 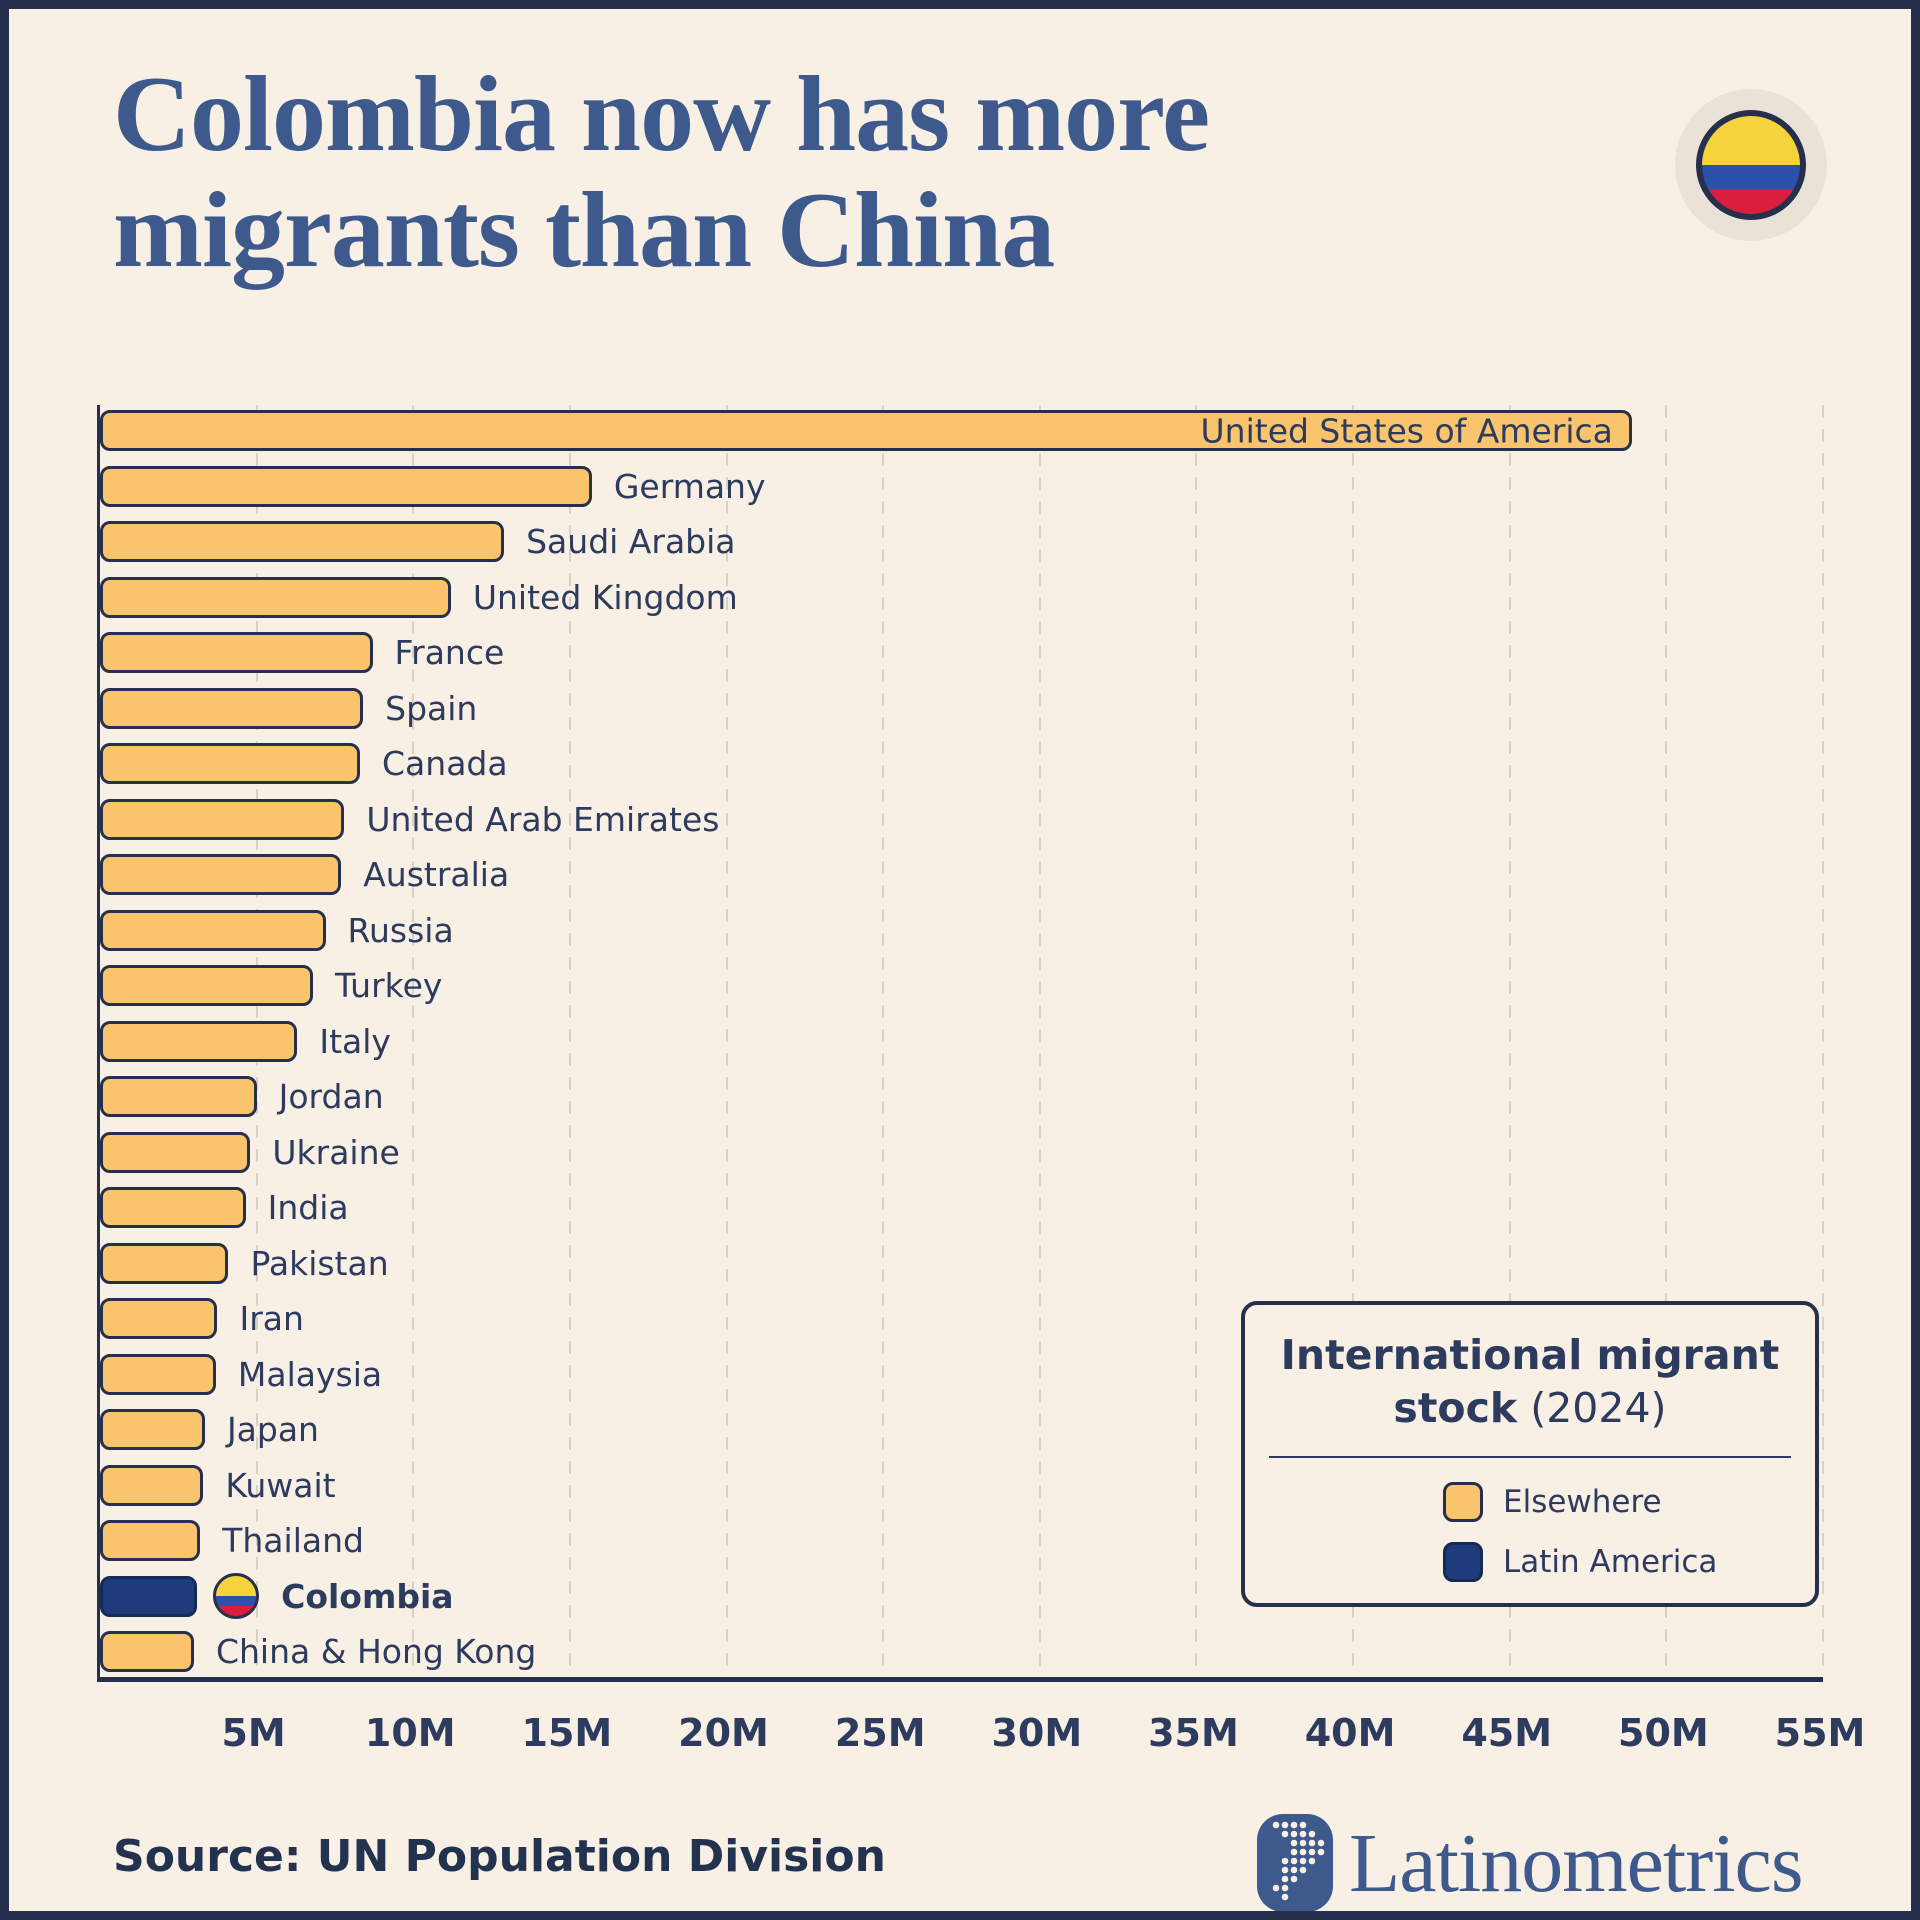 I want to click on legend-items: Elsewhere Latin America, so click(x=1580, y=1531).